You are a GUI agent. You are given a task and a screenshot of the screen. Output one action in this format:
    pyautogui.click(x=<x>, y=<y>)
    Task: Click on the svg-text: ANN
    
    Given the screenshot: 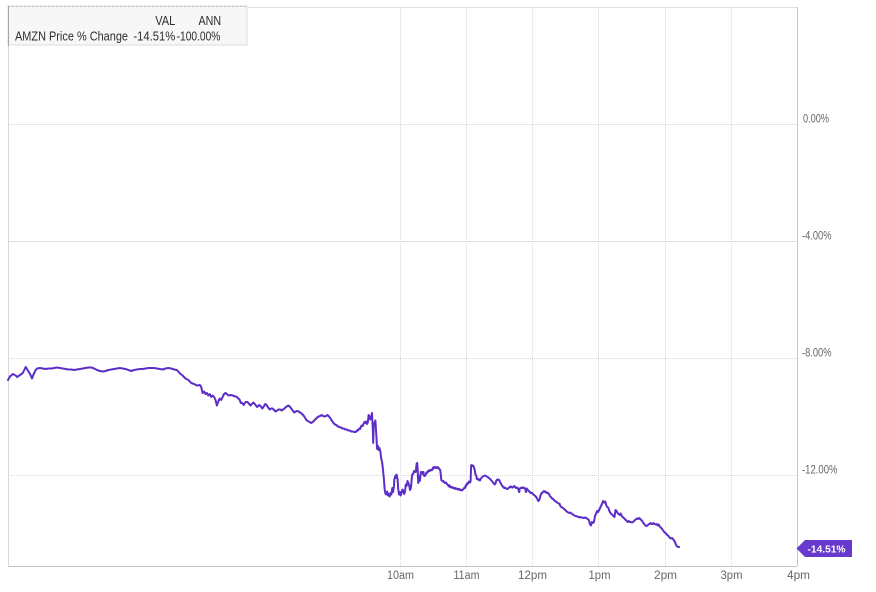 What is the action you would take?
    pyautogui.click(x=210, y=20)
    